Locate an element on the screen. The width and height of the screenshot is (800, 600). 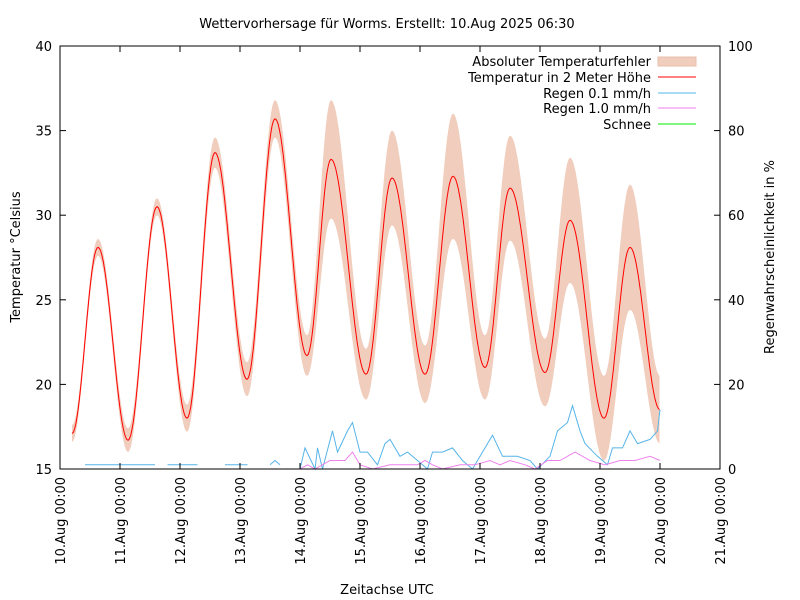
y2-axis-label: Regenwahrscheinlichkeit in % is located at coordinates (770, 257).